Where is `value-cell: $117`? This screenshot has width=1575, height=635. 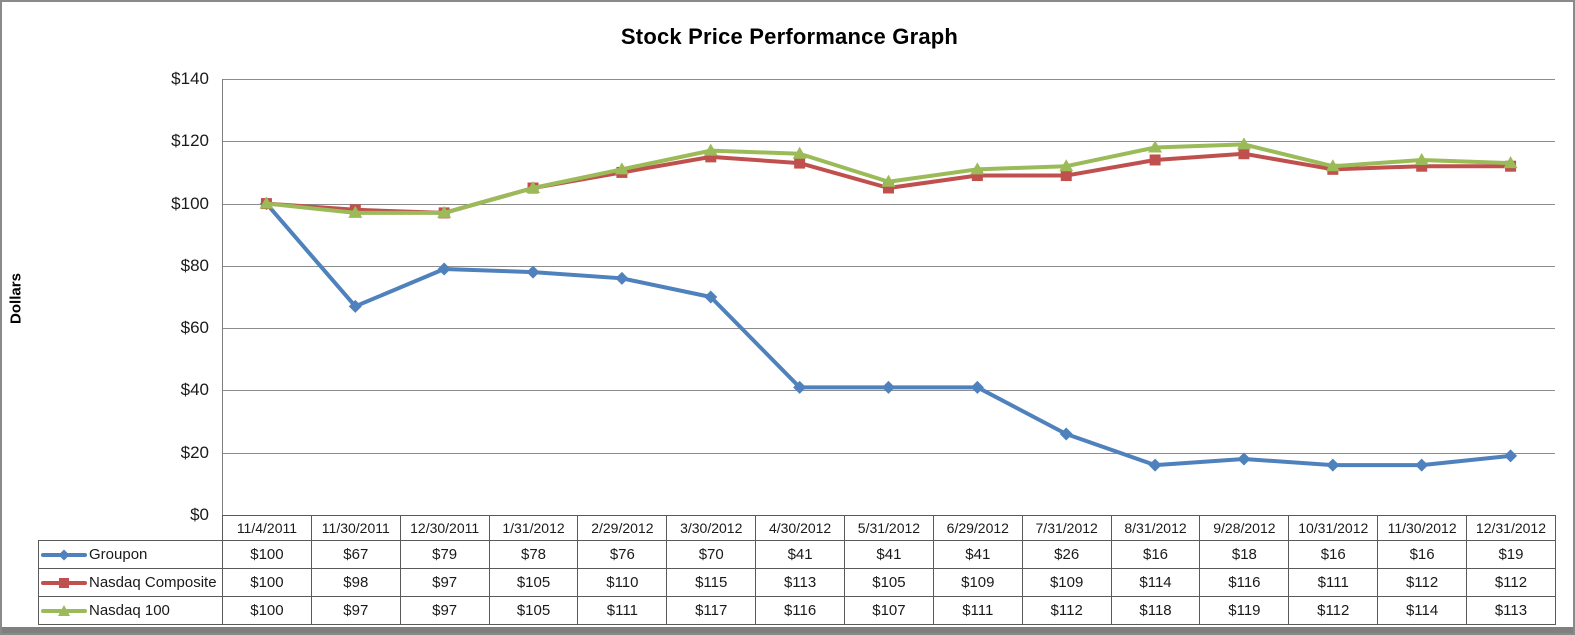
value-cell: $117 is located at coordinates (711, 610).